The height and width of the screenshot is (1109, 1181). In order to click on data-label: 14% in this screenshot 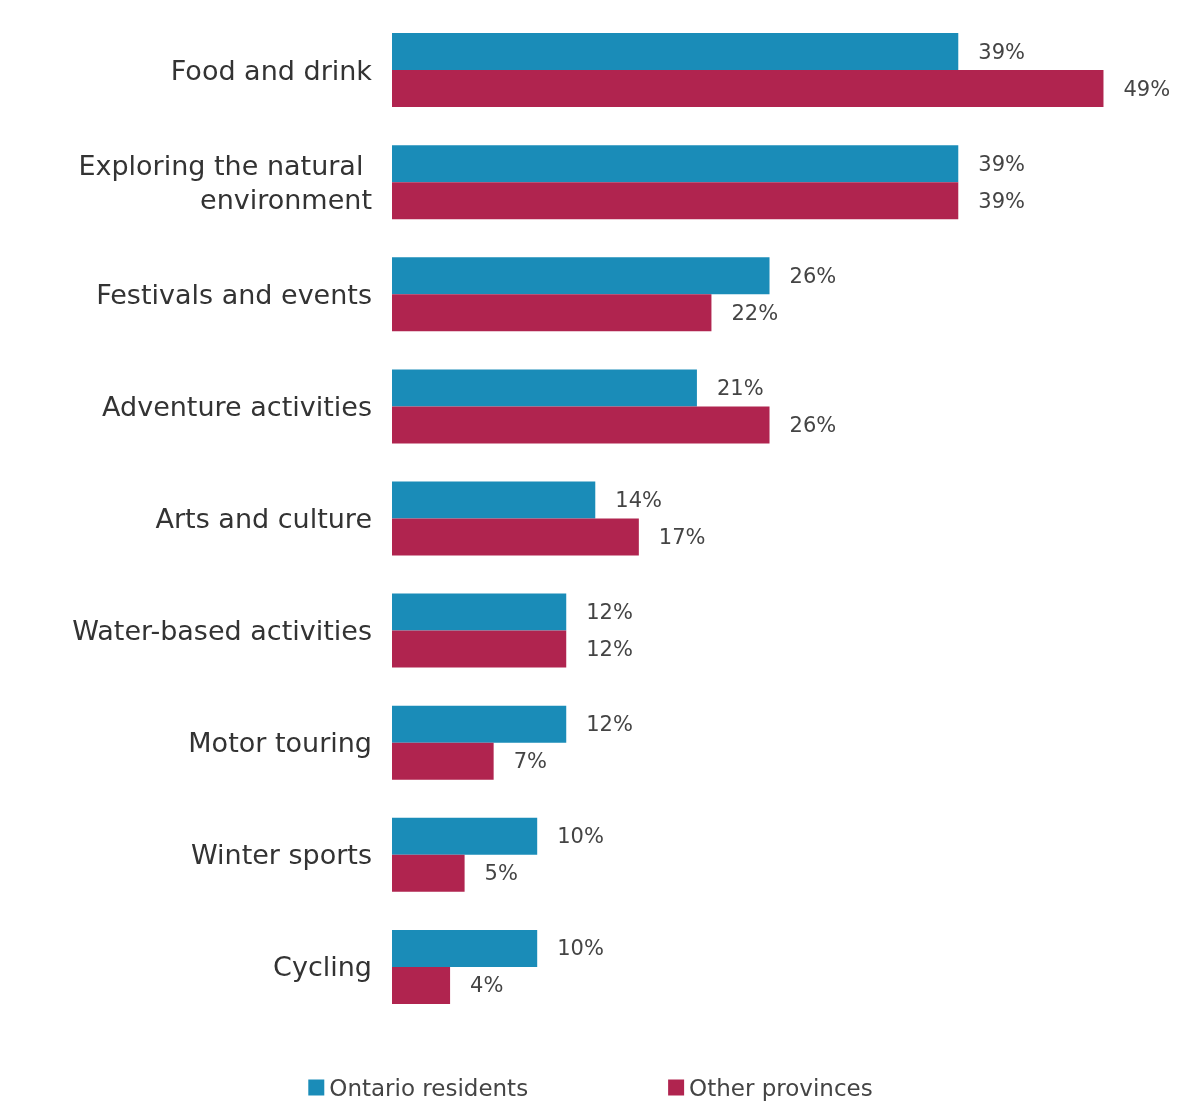, I will do `click(638, 500)`.